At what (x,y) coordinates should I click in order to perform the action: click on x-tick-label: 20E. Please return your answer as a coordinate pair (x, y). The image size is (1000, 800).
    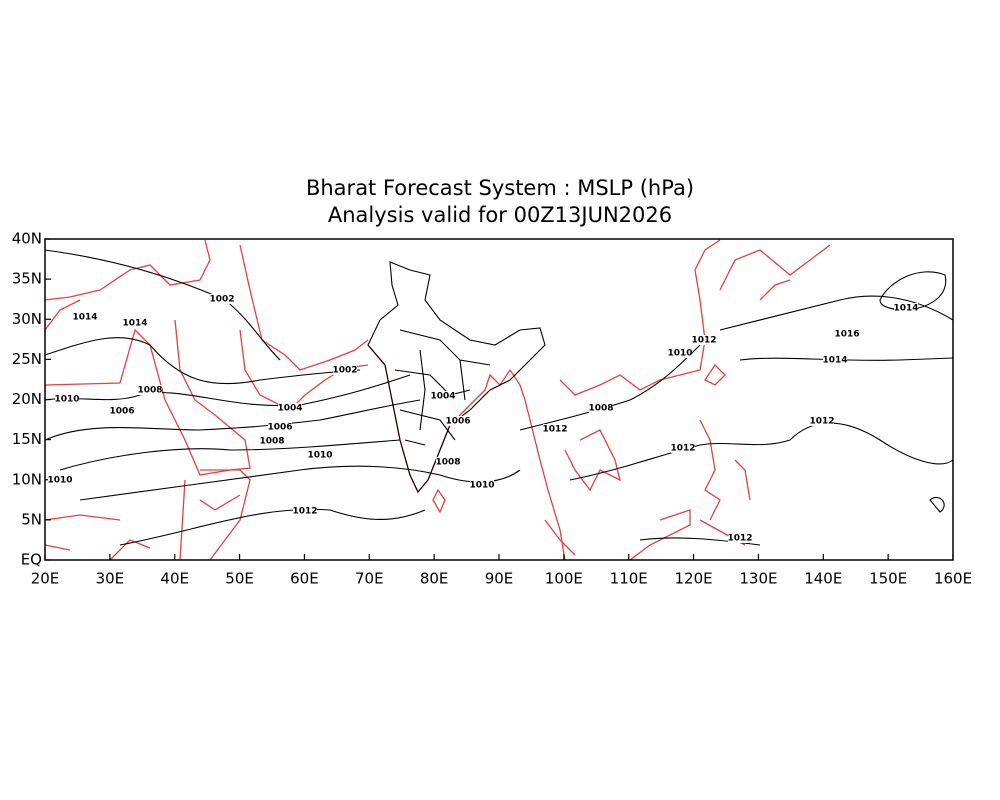
    Looking at the image, I should click on (45, 579).